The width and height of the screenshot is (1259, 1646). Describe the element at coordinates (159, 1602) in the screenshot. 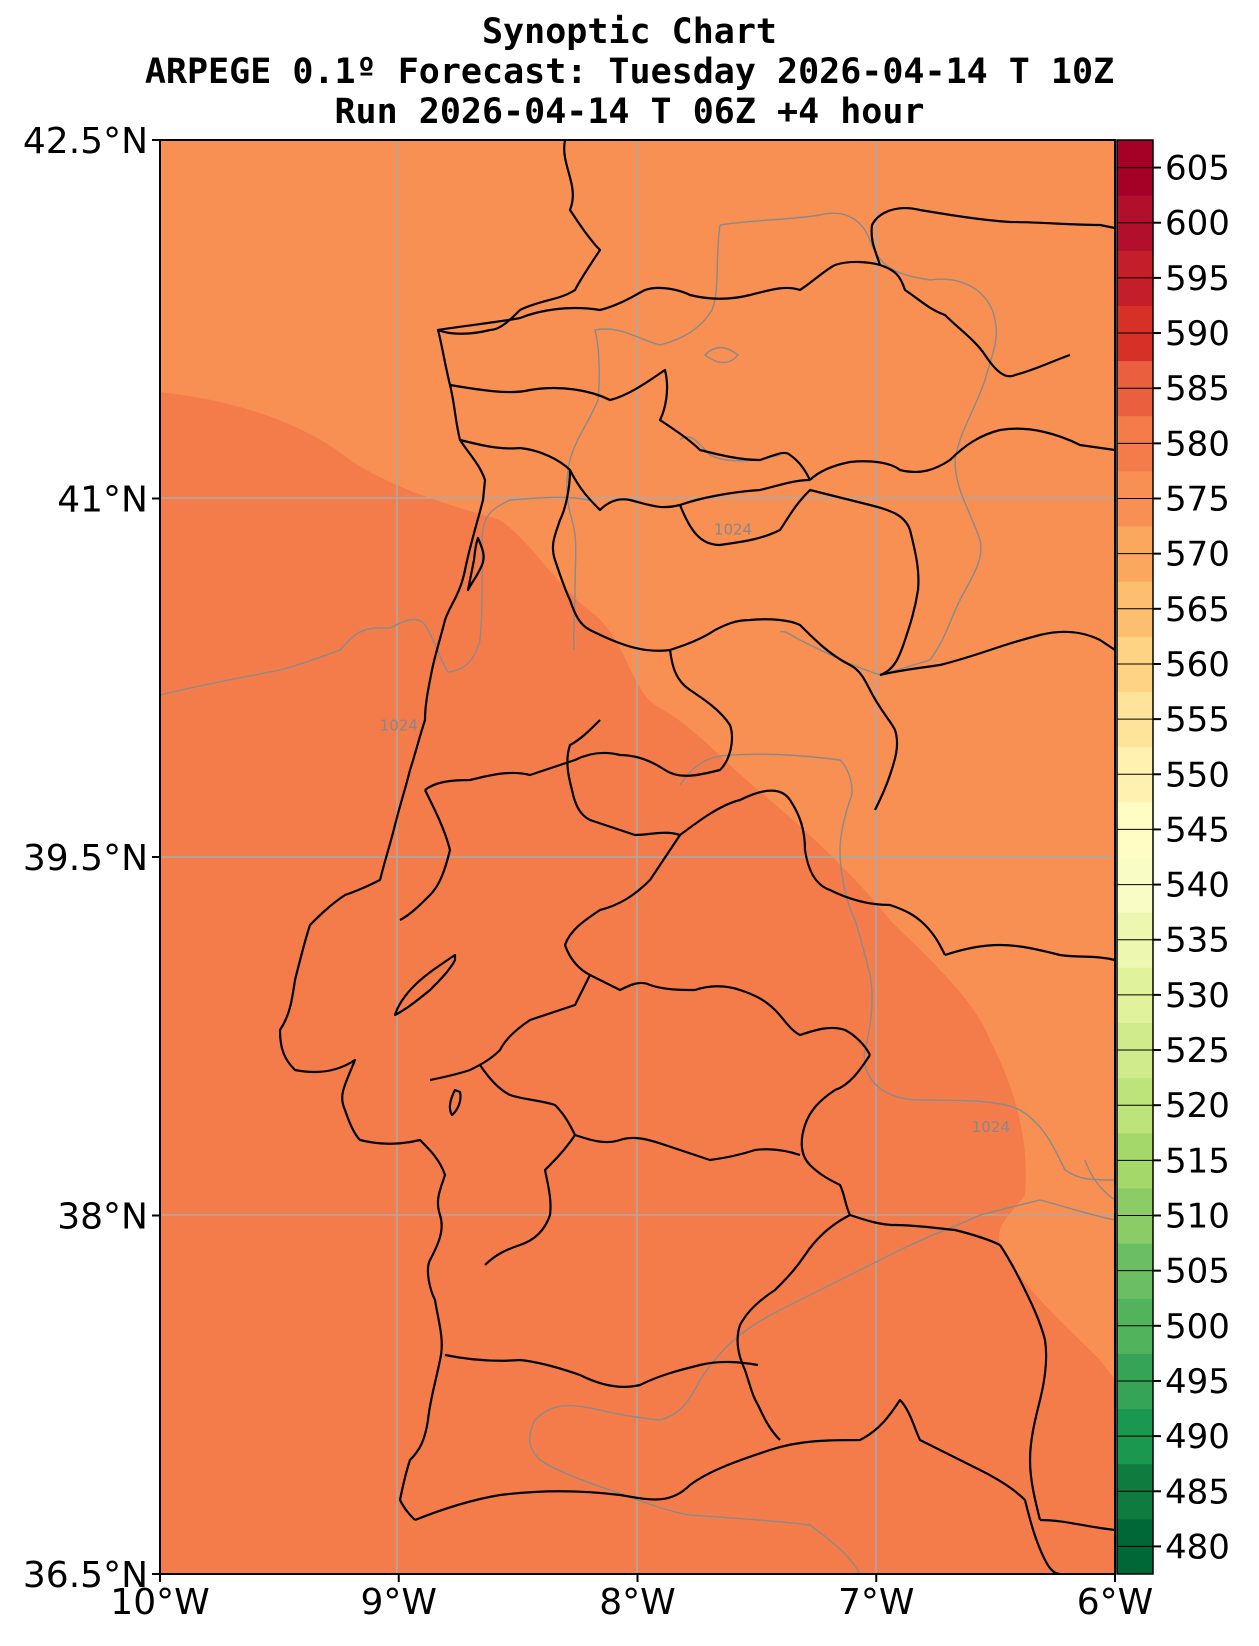

I see `lon-tick-label: 10°W` at that location.